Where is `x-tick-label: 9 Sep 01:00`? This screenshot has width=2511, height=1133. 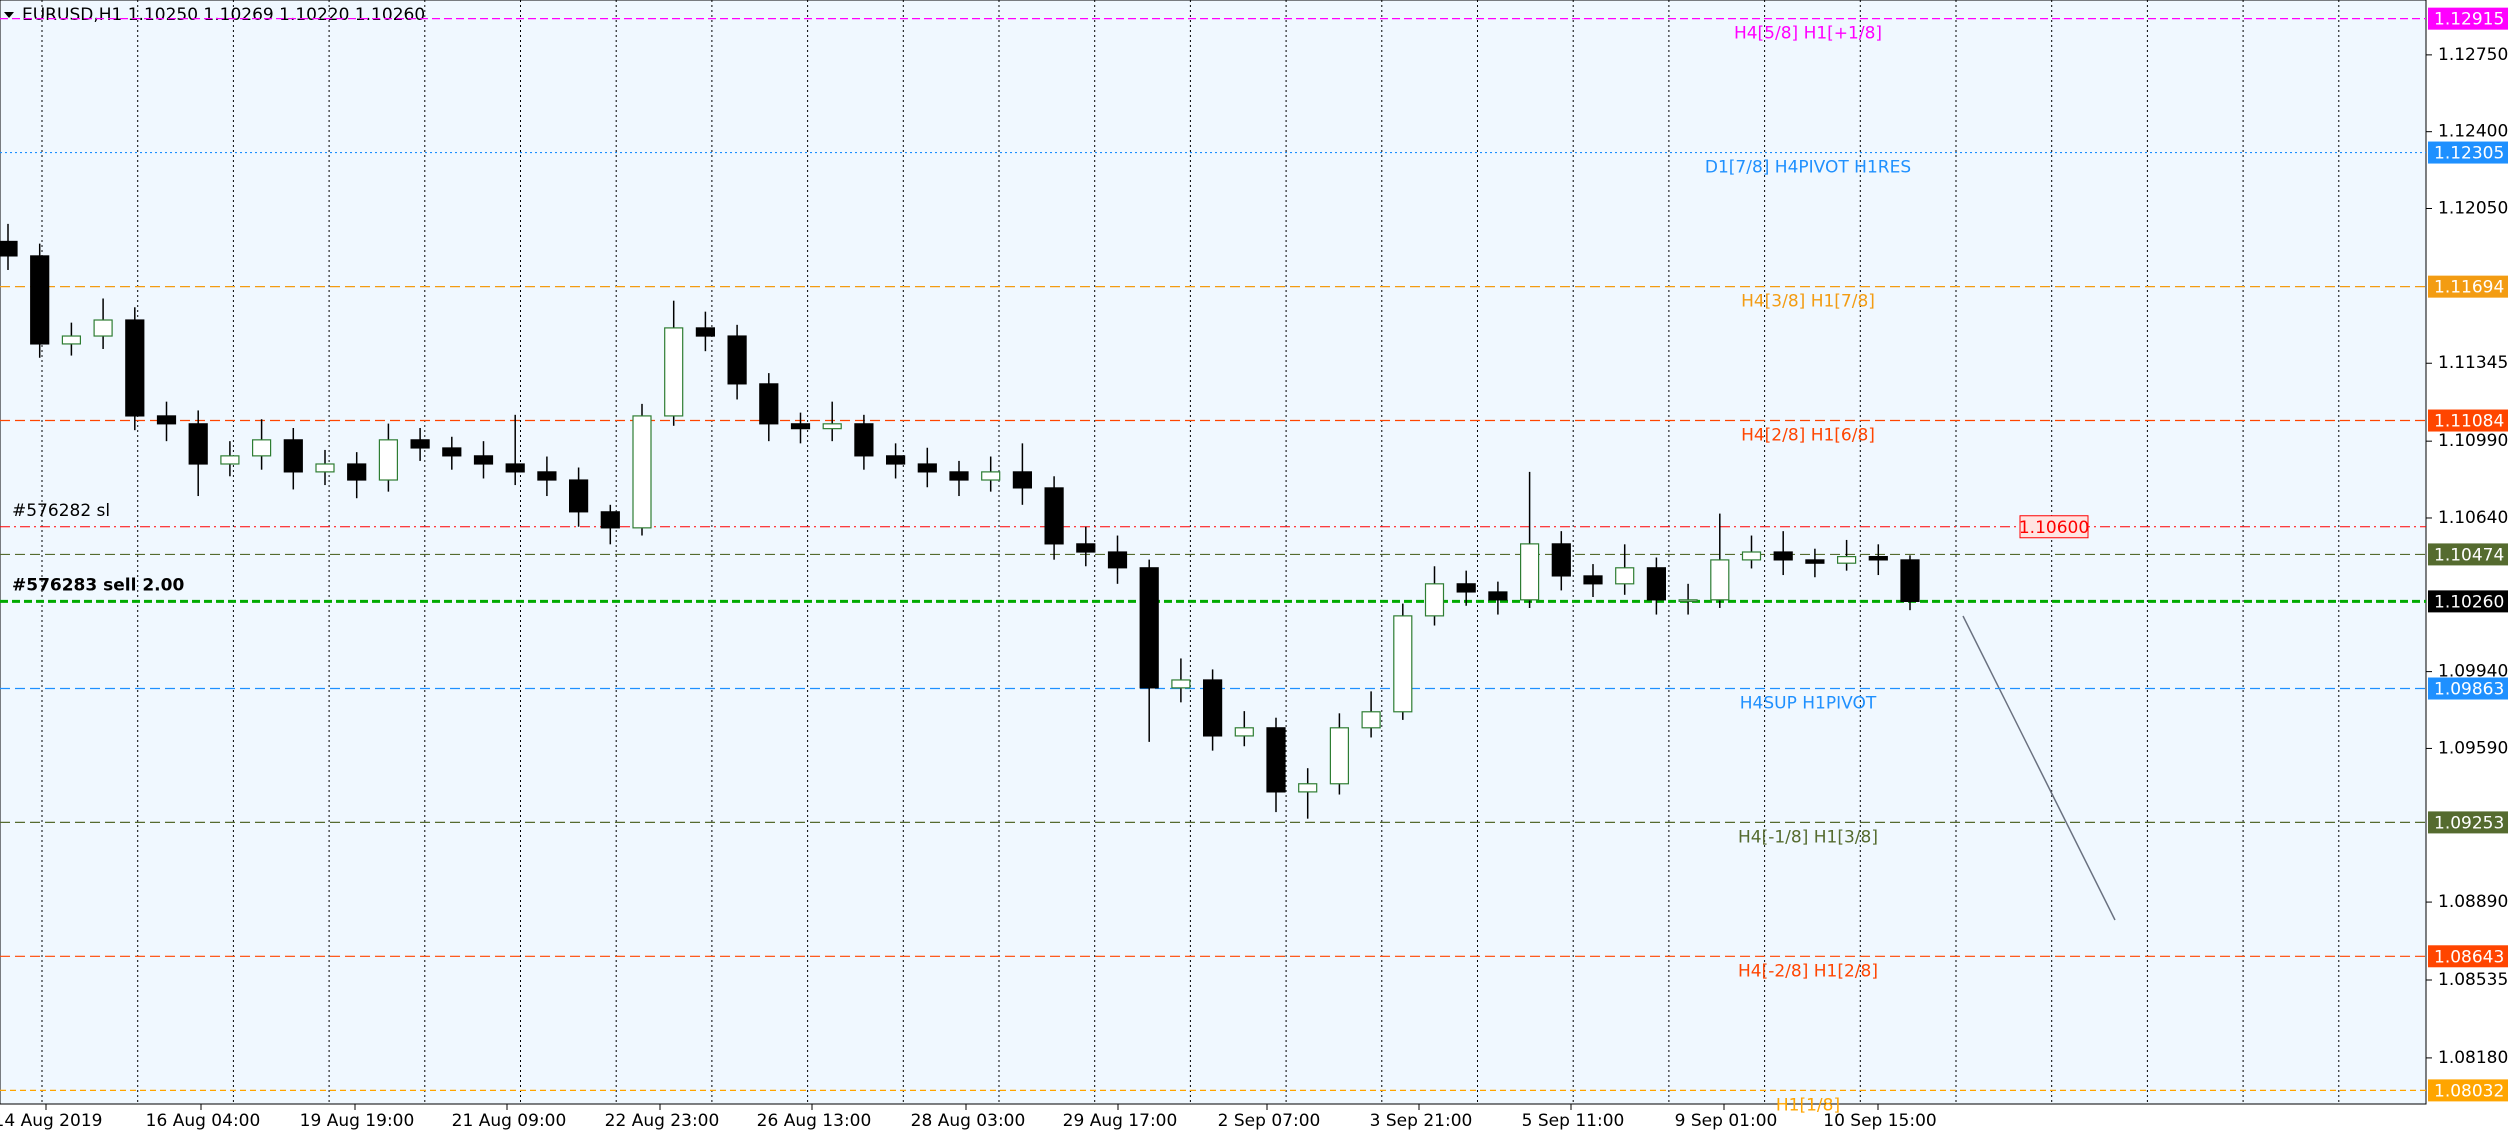 x-tick-label: 9 Sep 01:00 is located at coordinates (1726, 1121).